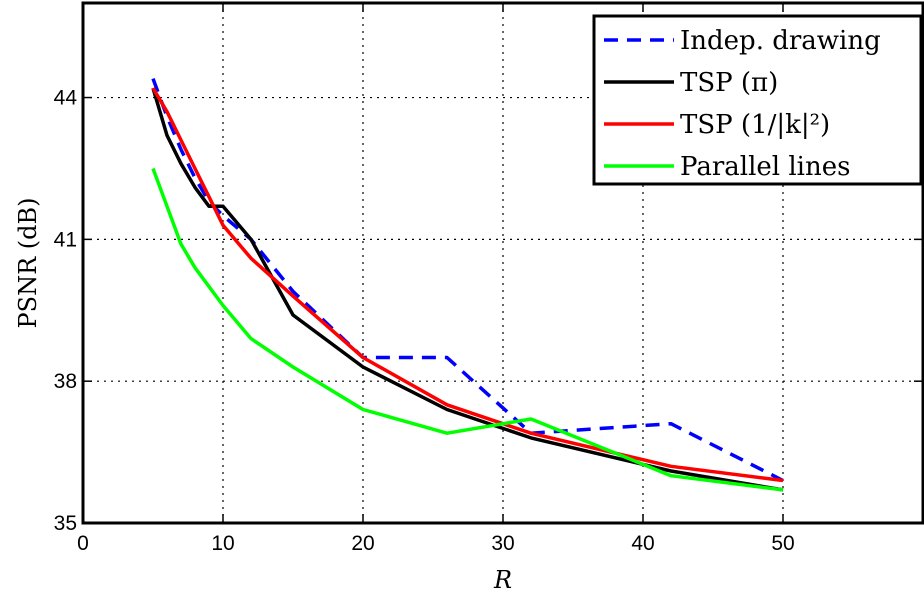 The width and height of the screenshot is (924, 596). What do you see at coordinates (65, 239) in the screenshot?
I see `y-tick-label: 41` at bounding box center [65, 239].